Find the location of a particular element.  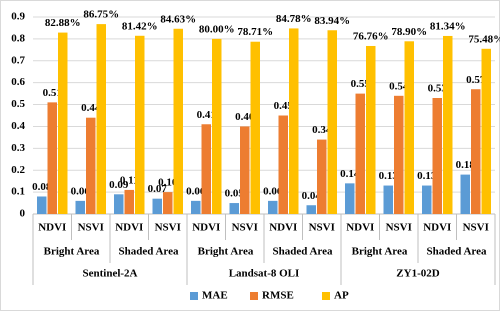

data-label: 84.63% is located at coordinates (178, 19).